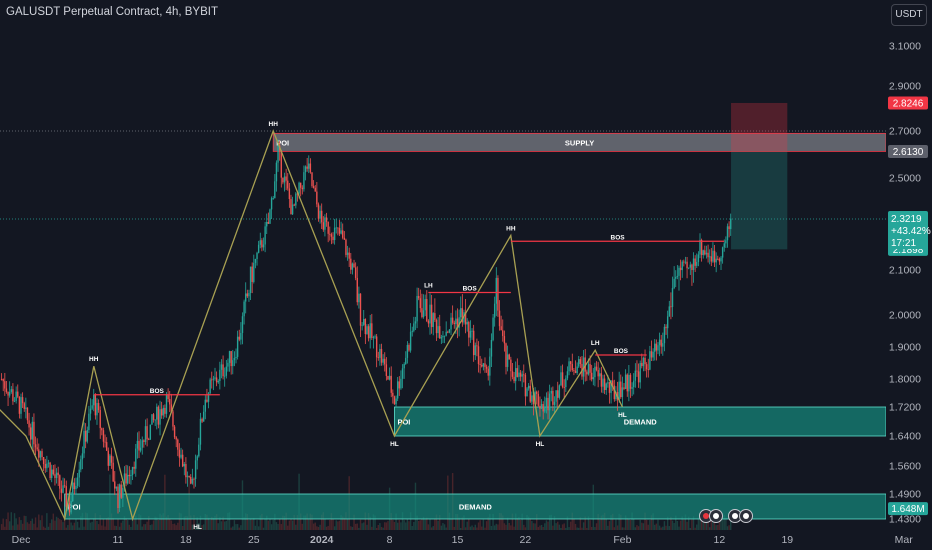  I want to click on last-price-line: 17:21, so click(903, 243).